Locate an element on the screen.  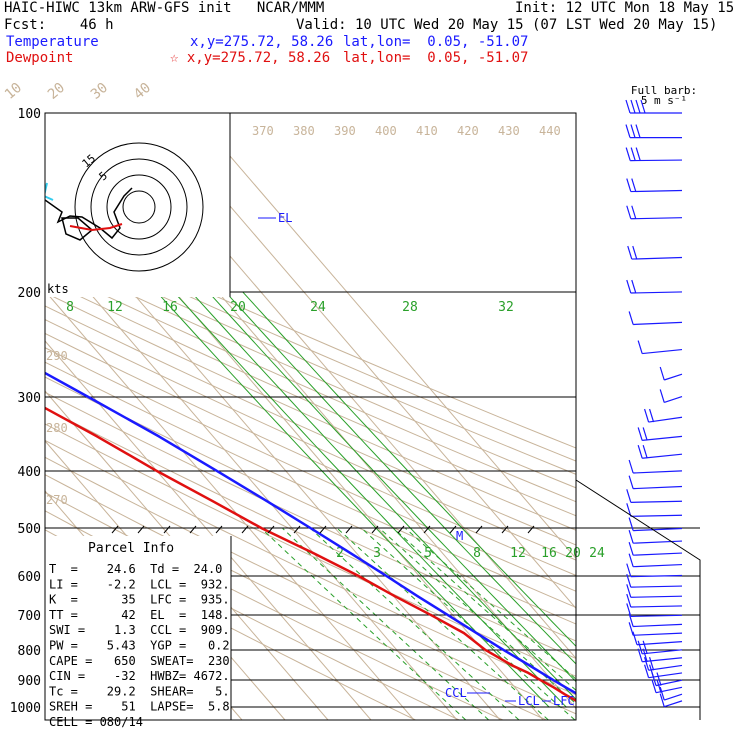
theta-label: 370 is located at coordinates (263, 131).